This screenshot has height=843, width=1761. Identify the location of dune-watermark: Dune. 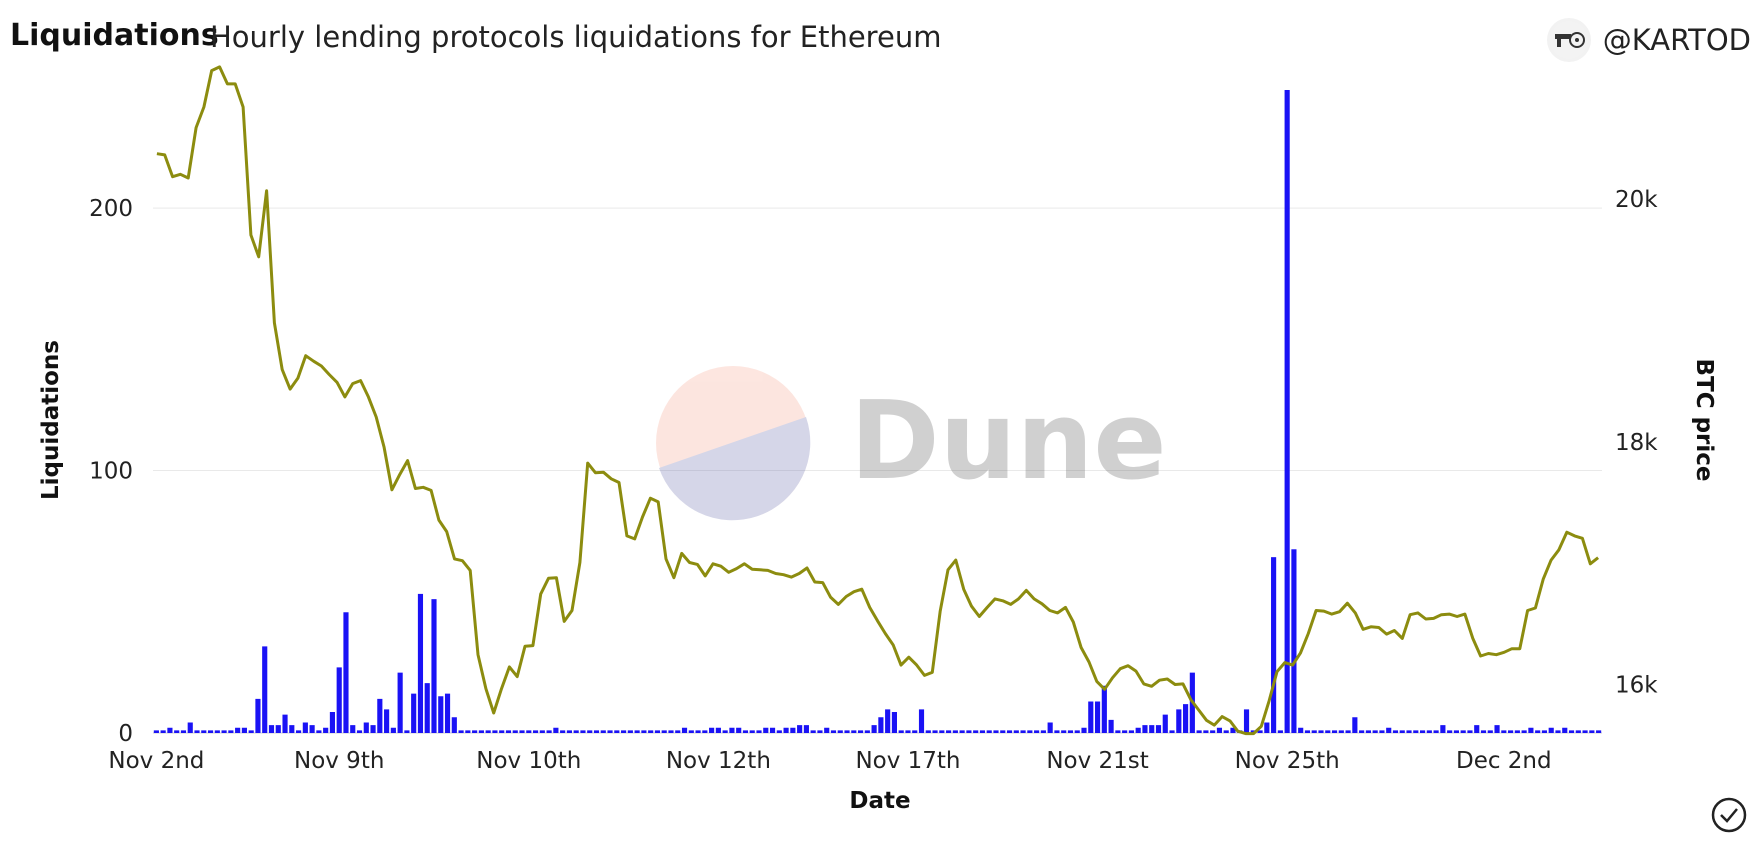
(911, 443).